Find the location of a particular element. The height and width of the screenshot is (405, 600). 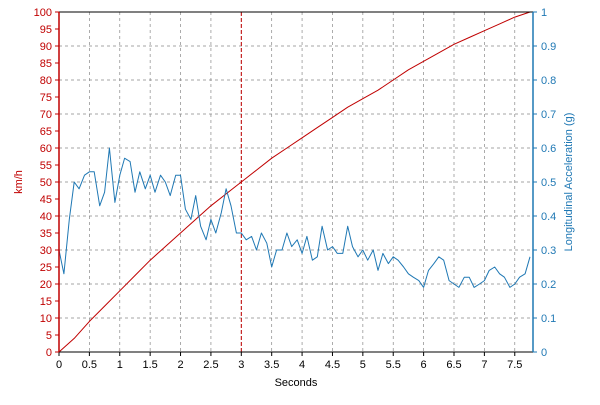

y-left-tick-label: 70 is located at coordinates (46, 115).